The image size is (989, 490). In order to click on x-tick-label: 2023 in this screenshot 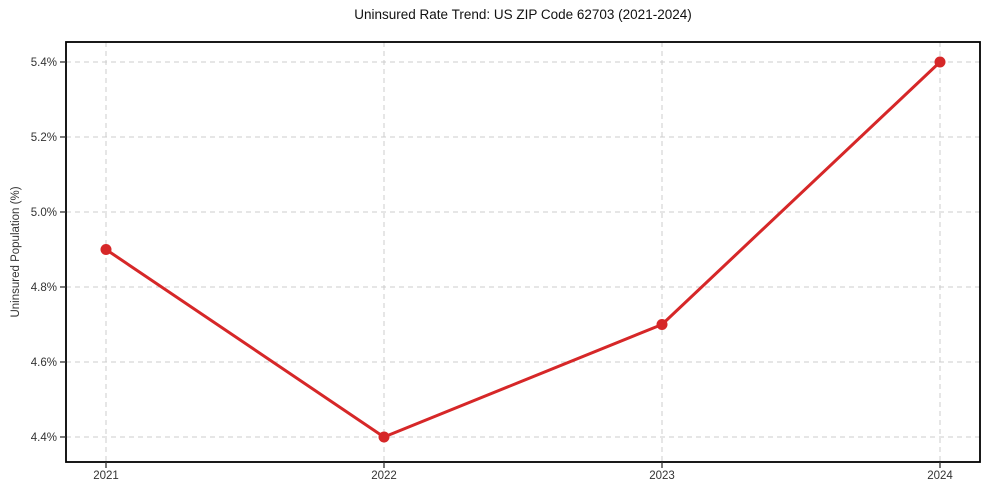, I will do `click(662, 476)`.